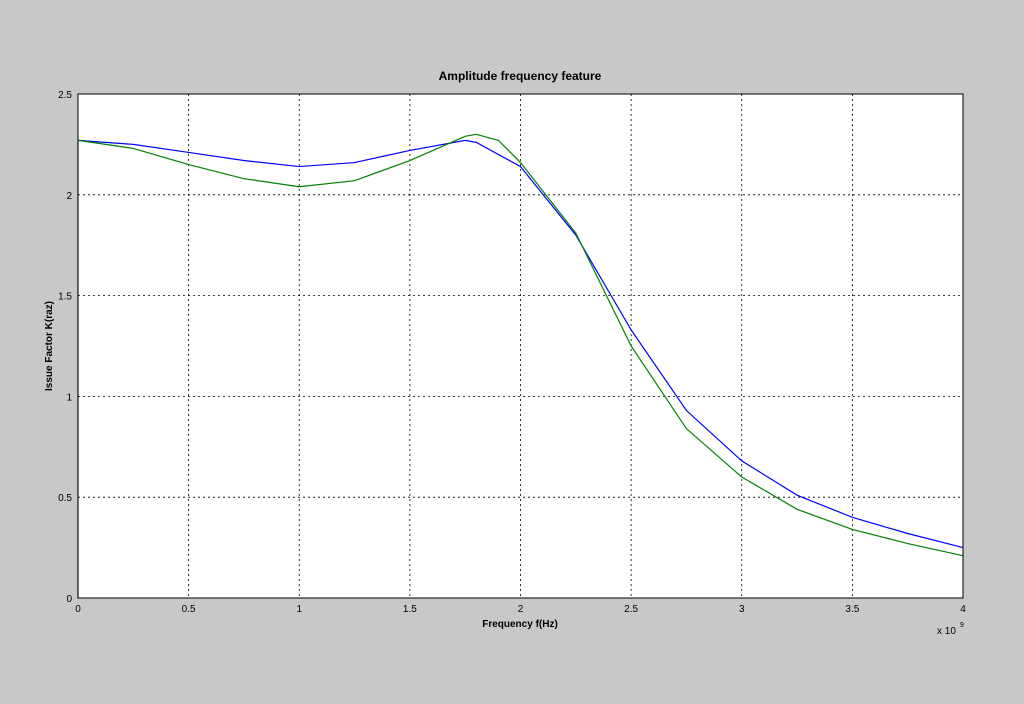  Describe the element at coordinates (69, 599) in the screenshot. I see `y-tick-label: 0` at that location.